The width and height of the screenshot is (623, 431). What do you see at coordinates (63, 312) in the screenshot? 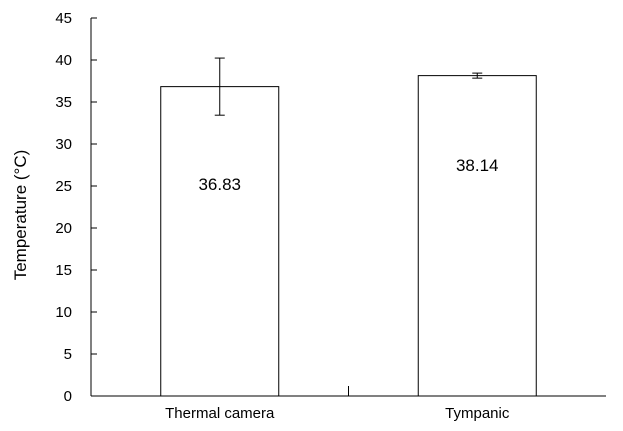
I see `y-tick-label: 10` at bounding box center [63, 312].